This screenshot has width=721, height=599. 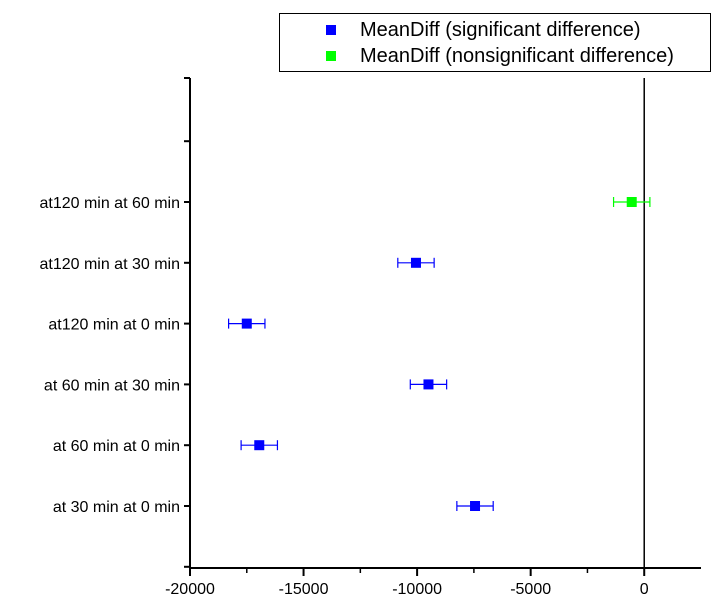 I want to click on x-tick-label: -20000, so click(x=190, y=589).